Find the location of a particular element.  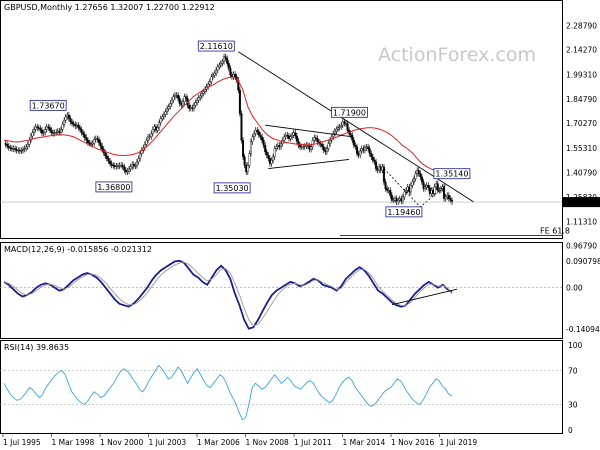

current-price-value: 1.22912 is located at coordinates (581, 202).